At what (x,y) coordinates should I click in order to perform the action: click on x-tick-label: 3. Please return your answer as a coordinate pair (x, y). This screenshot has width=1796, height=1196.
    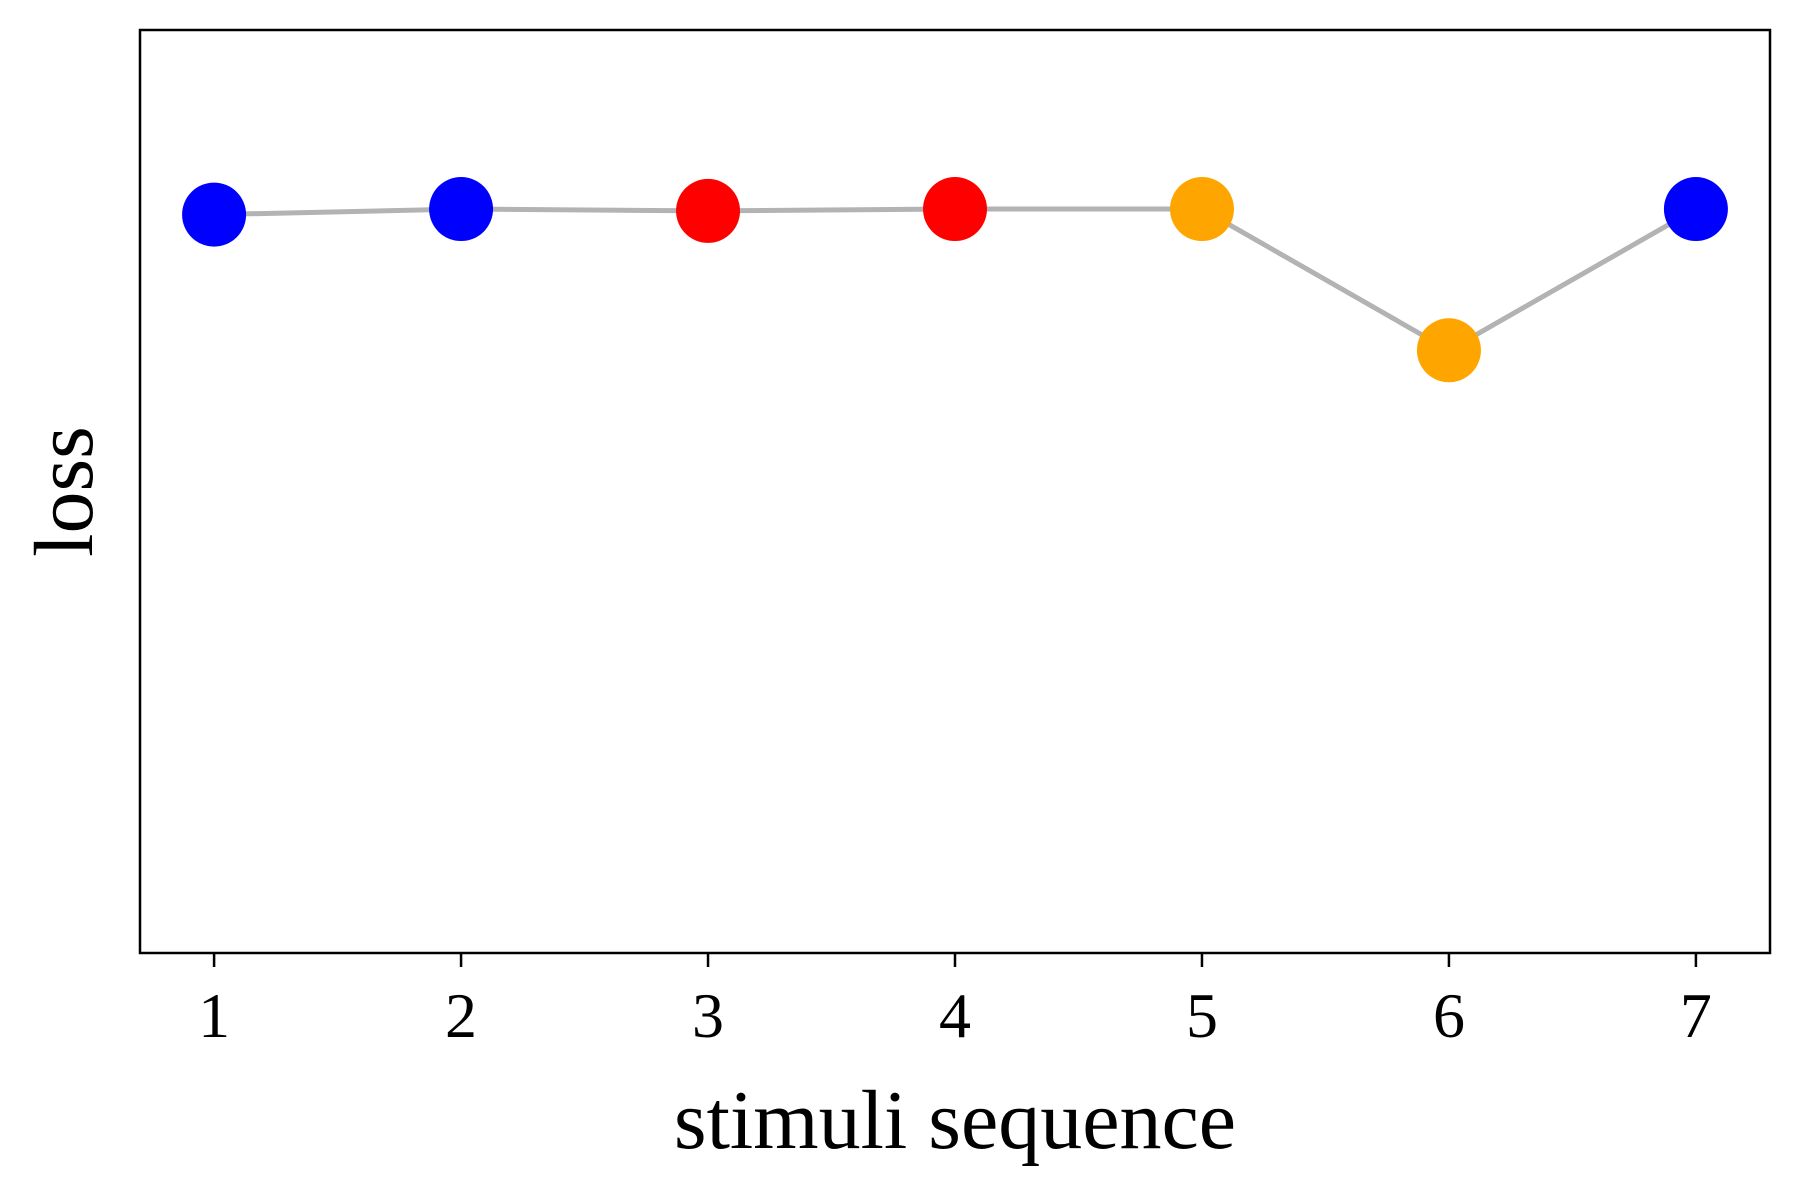
    Looking at the image, I should click on (708, 1015).